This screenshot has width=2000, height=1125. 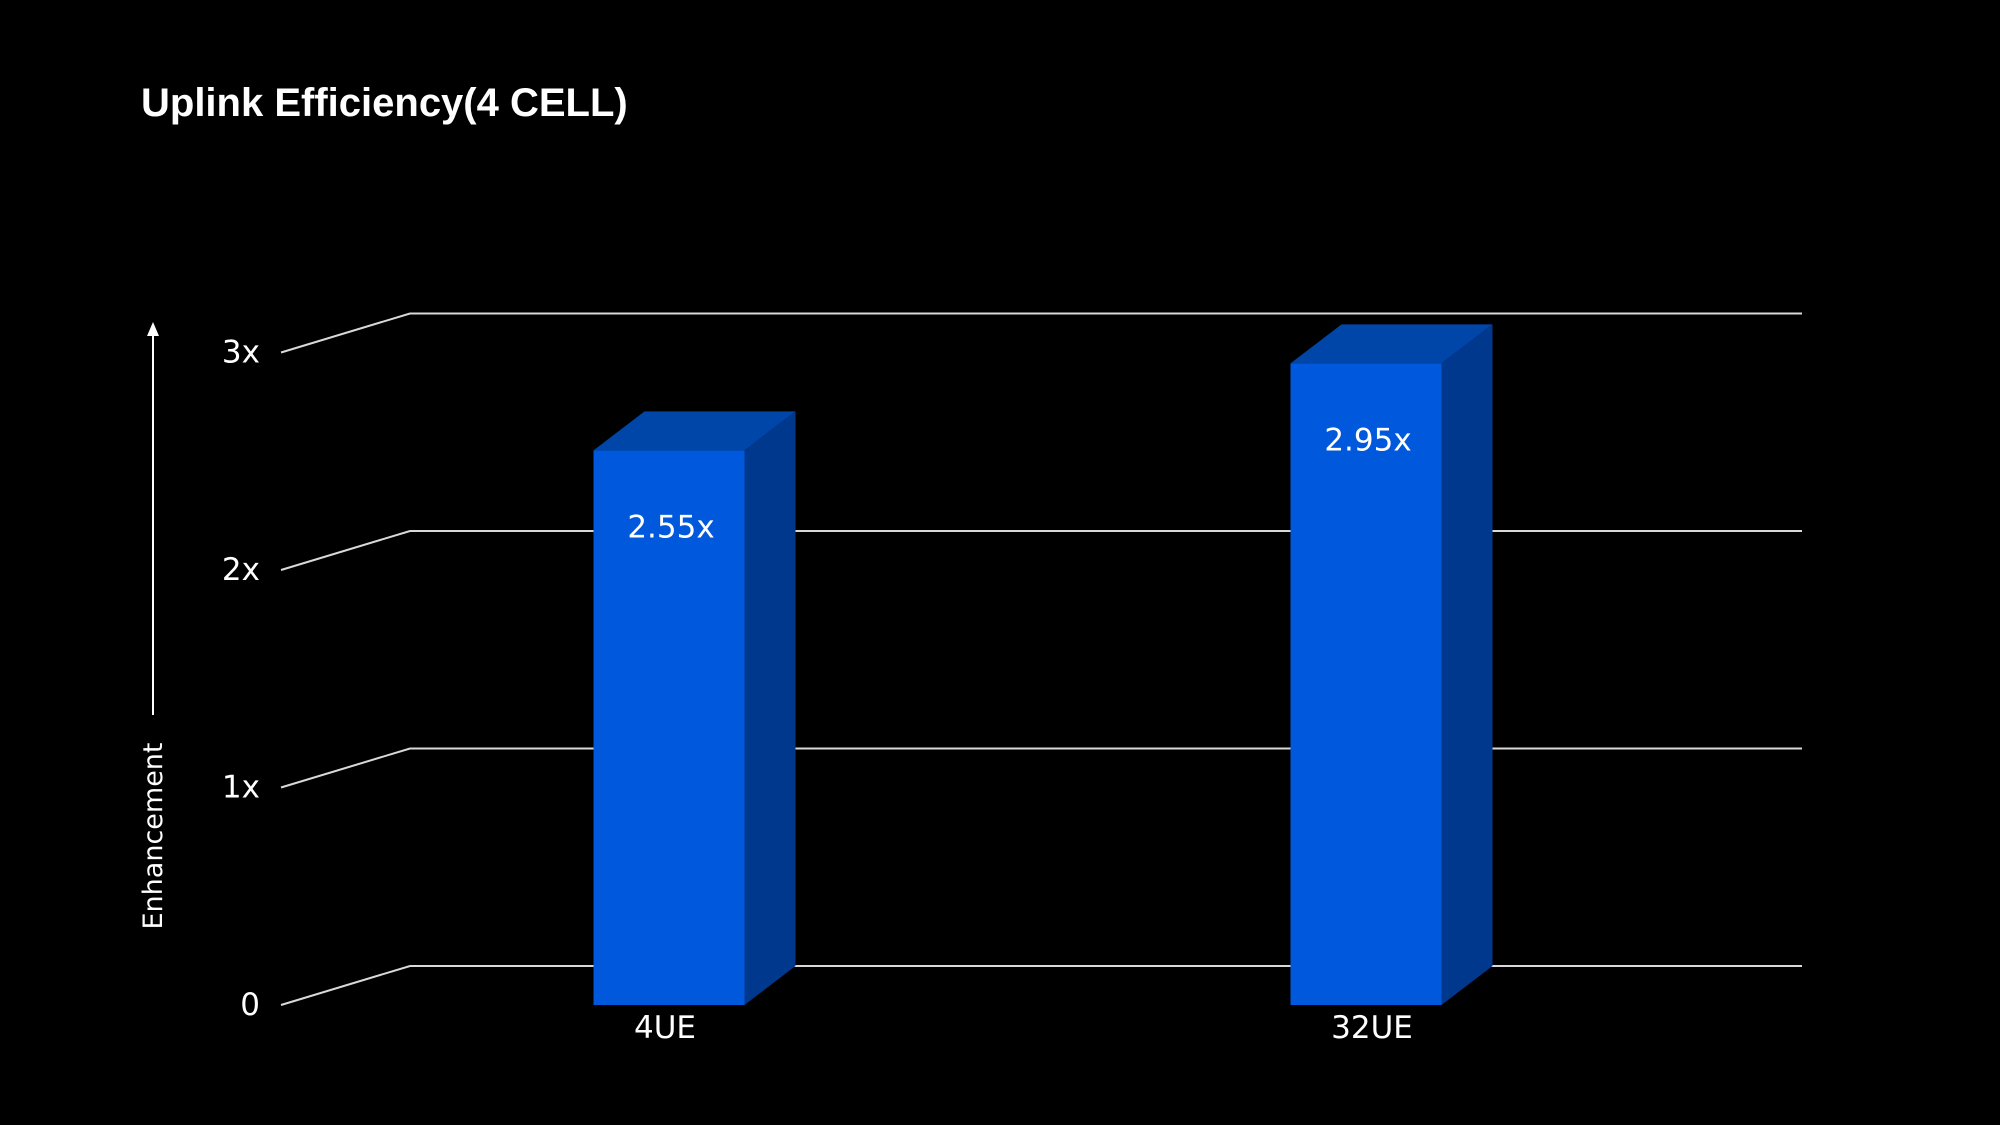 What do you see at coordinates (665, 1028) in the screenshot?
I see `x-category-label: 4UE` at bounding box center [665, 1028].